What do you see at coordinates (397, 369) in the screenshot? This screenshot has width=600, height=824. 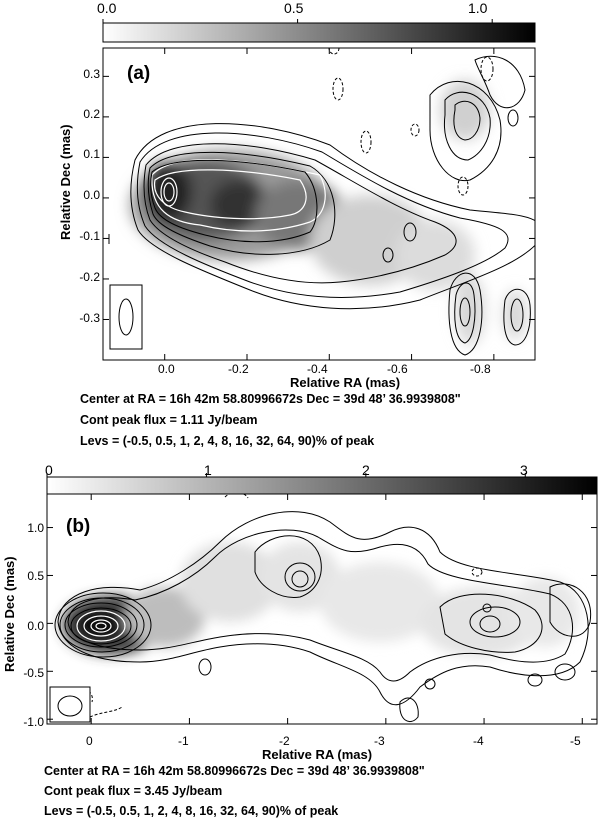 I see `x-tick-label: -0.6` at bounding box center [397, 369].